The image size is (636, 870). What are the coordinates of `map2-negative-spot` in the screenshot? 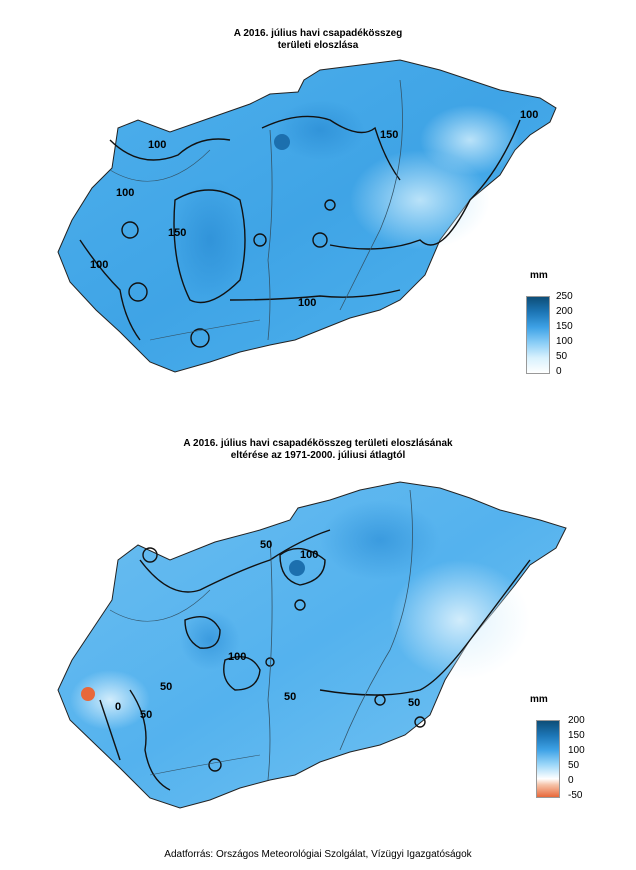 It's located at (88, 694).